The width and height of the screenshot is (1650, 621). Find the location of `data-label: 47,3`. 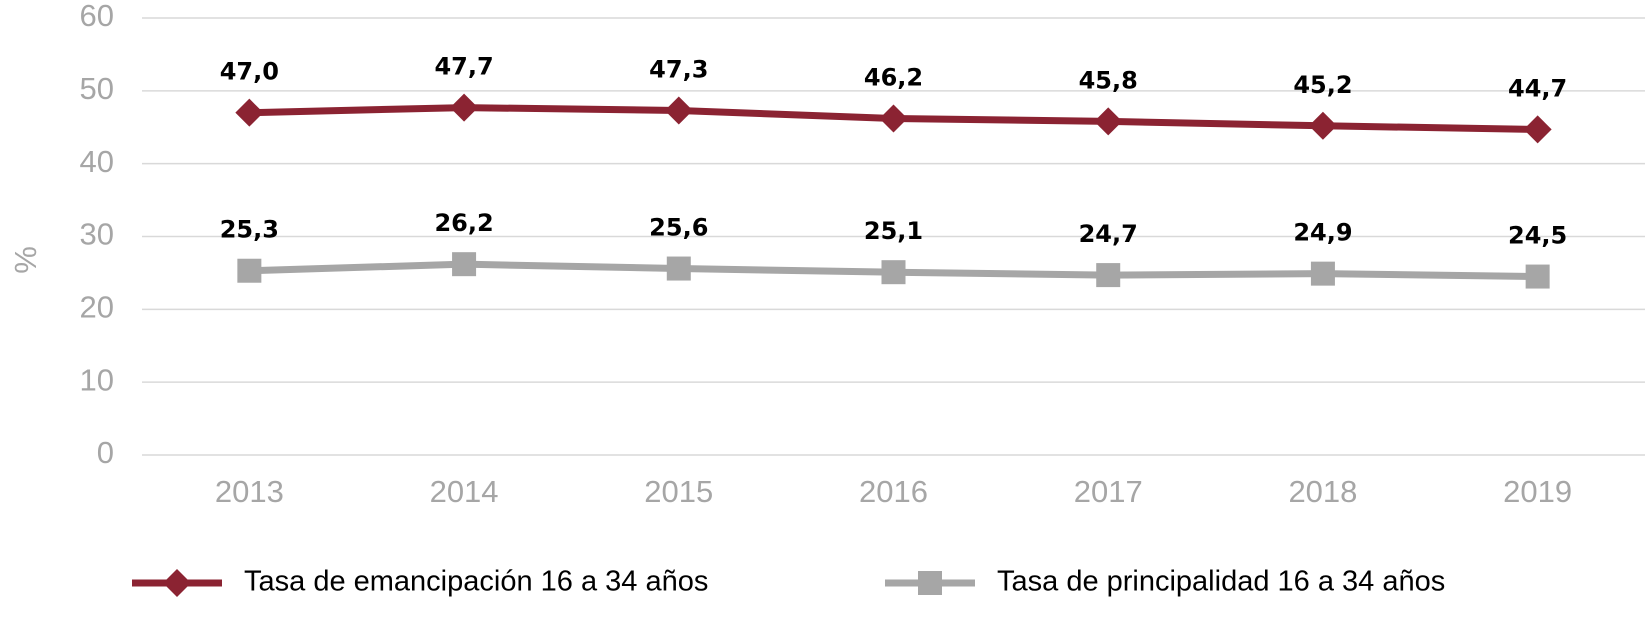

data-label: 47,3 is located at coordinates (678, 69).